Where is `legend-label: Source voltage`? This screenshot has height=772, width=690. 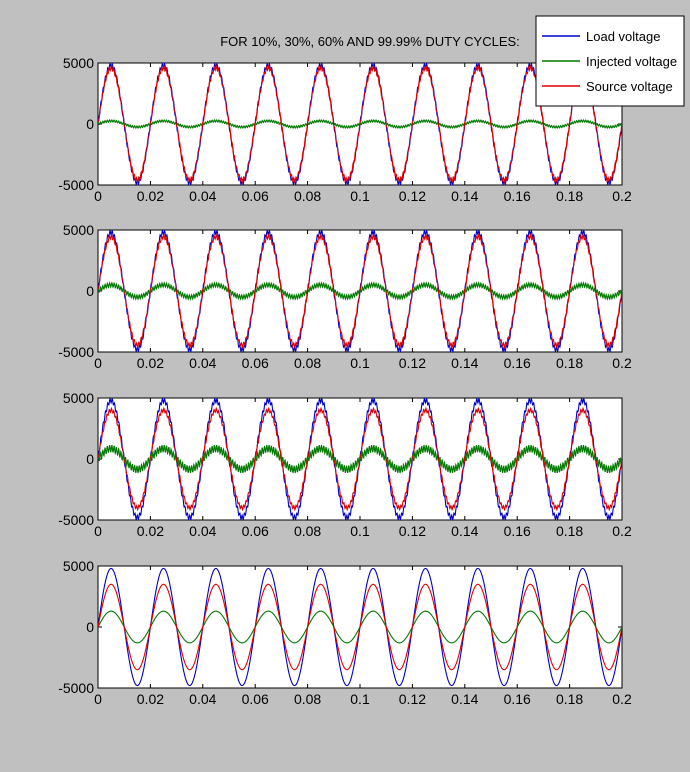
legend-label: Source voltage is located at coordinates (629, 86).